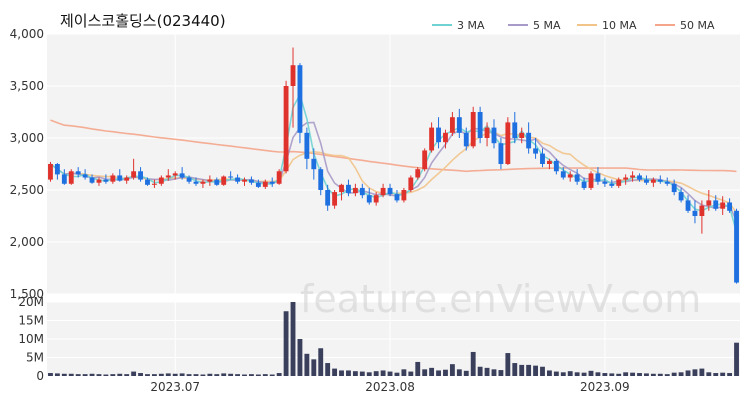 The width and height of the screenshot is (750, 400). I want to click on legend-label: 3 MA, so click(471, 25).